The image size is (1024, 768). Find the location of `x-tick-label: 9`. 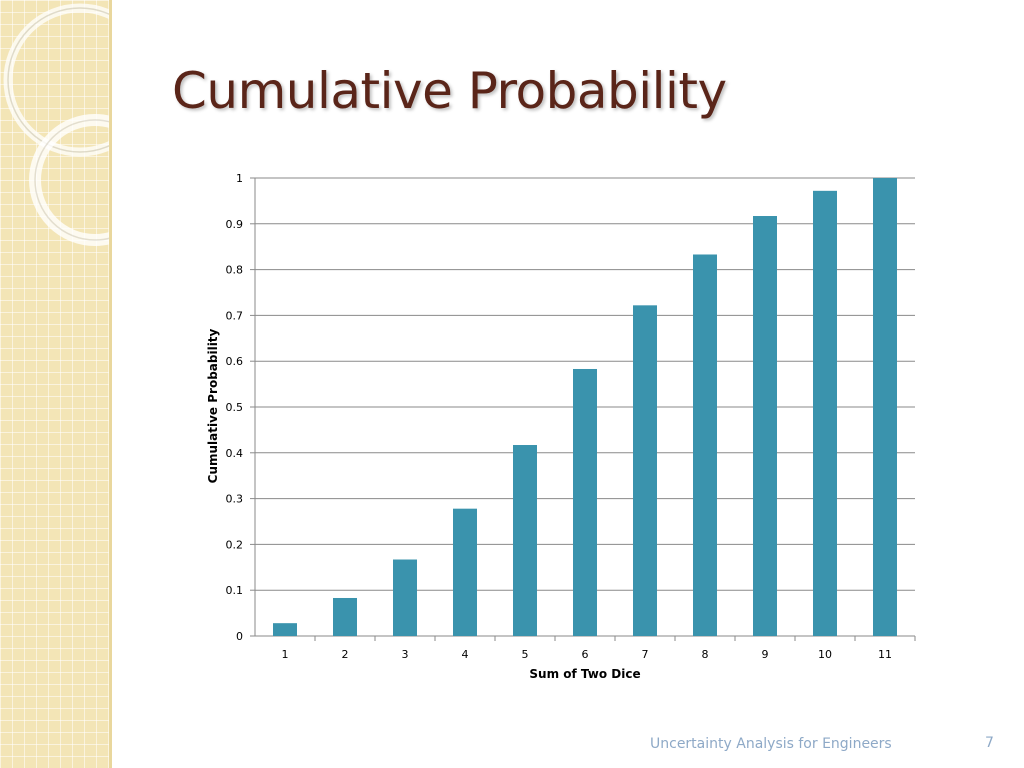

x-tick-label: 9 is located at coordinates (765, 654).